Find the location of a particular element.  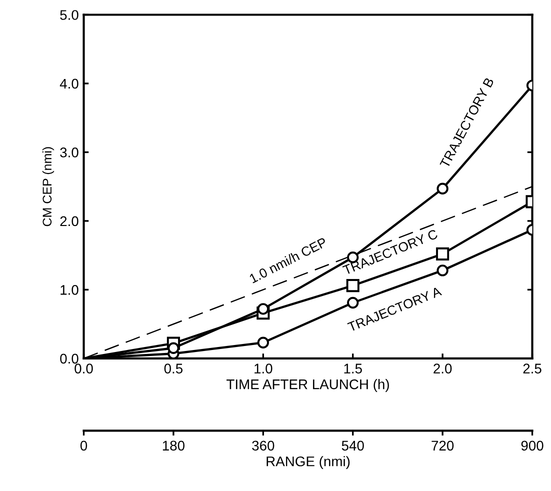

x2-tick-label: 540 is located at coordinates (353, 445).